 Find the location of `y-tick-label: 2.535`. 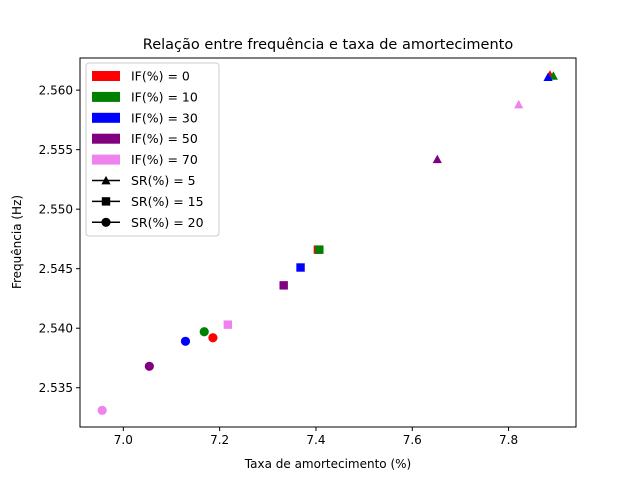

y-tick-label: 2.535 is located at coordinates (56, 388).